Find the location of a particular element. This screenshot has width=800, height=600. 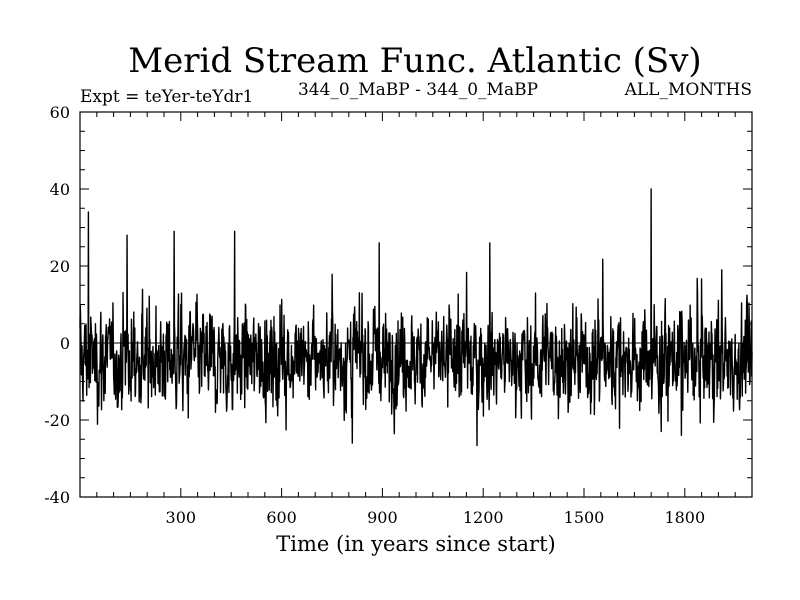

x-tick-label: 1800 is located at coordinates (684, 517).